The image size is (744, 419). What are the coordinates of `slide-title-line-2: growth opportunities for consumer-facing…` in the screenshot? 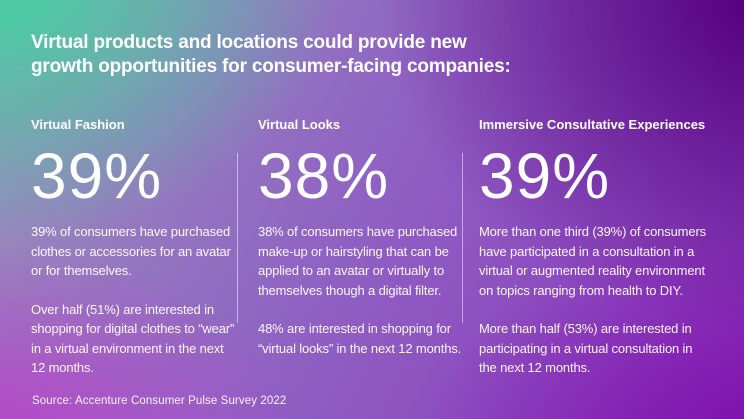 It's located at (271, 66).